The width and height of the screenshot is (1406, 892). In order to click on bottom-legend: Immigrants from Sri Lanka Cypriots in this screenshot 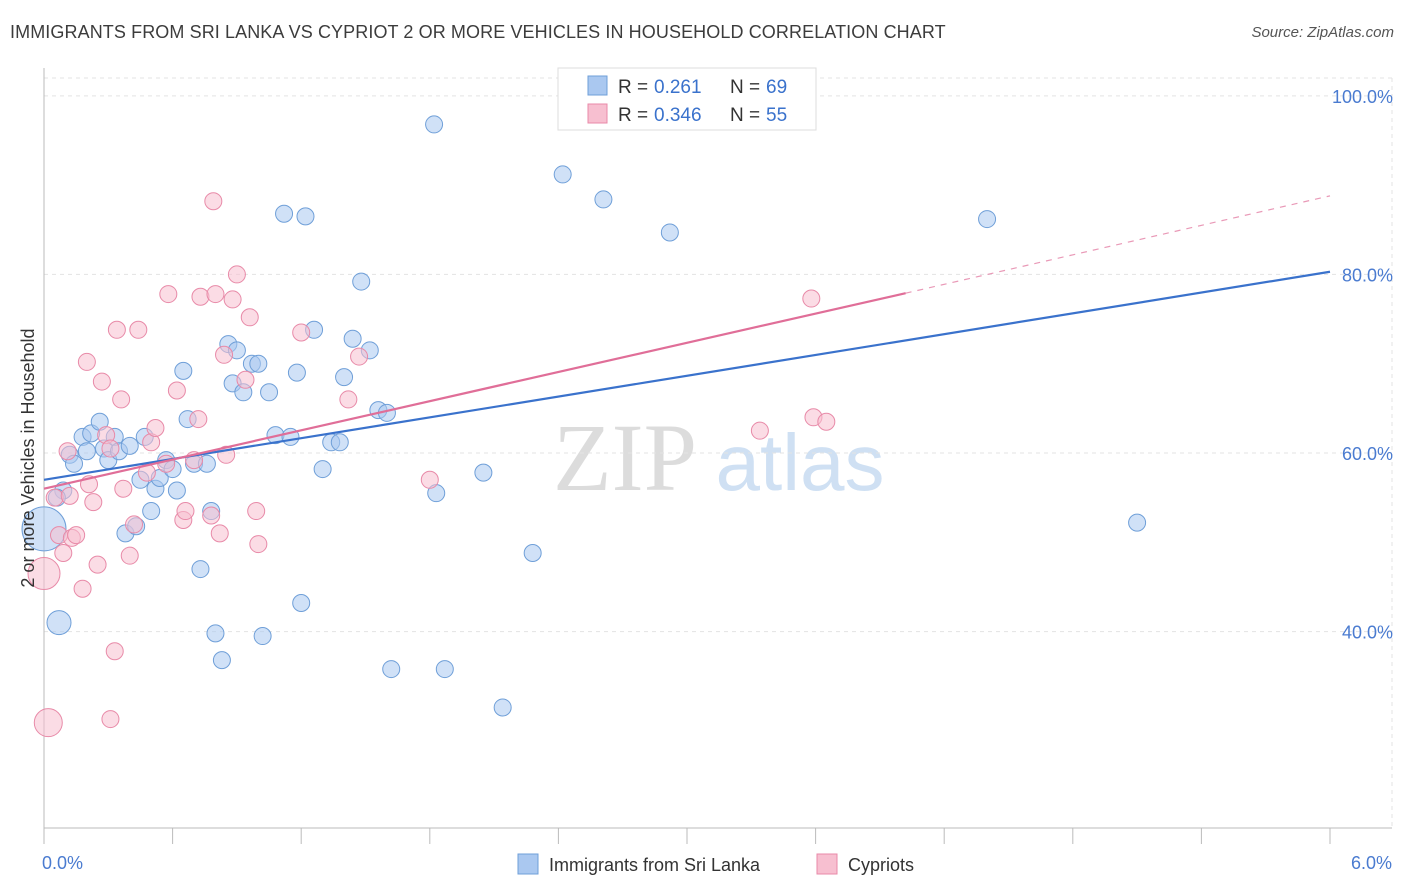, I will do `click(715, 864)`.